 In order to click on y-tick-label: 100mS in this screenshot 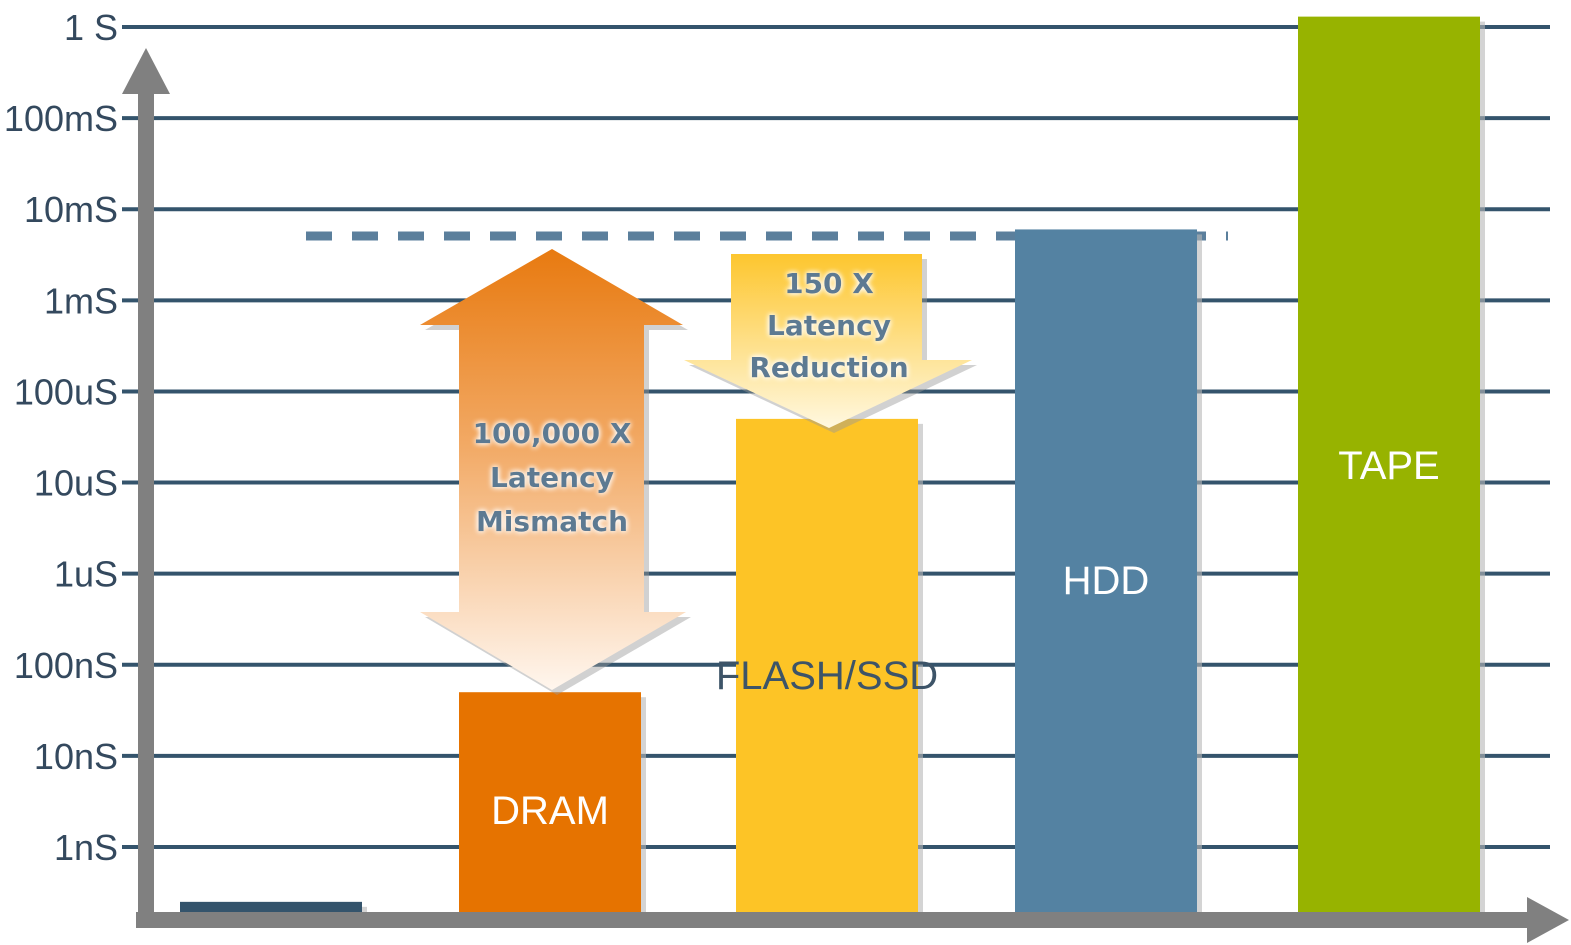, I will do `click(61, 118)`.